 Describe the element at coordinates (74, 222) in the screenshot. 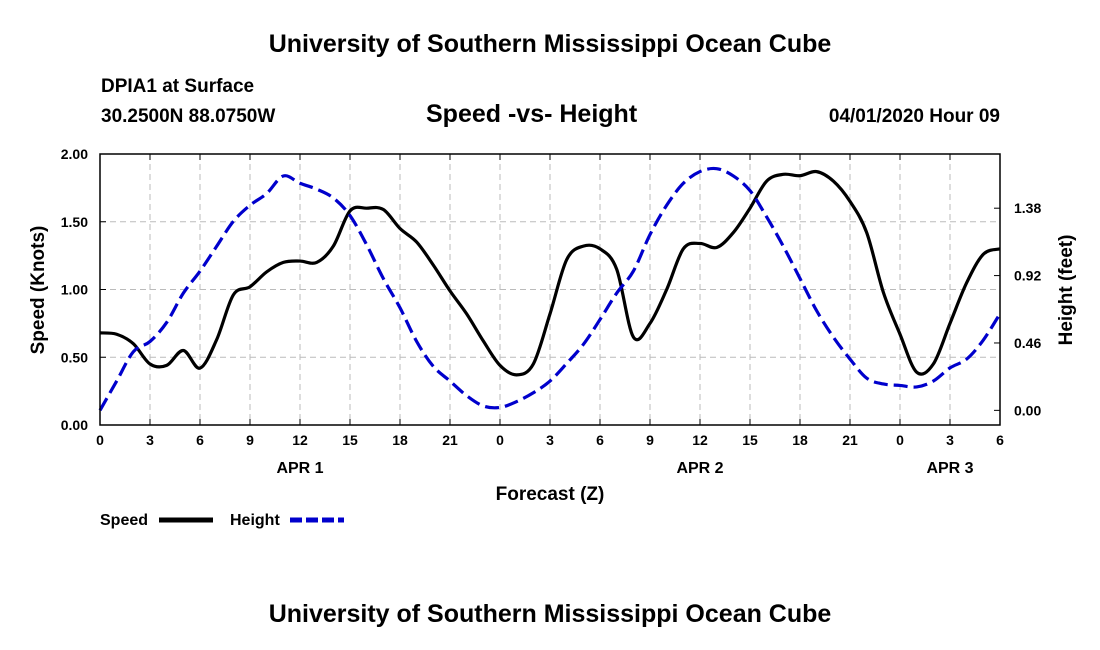

I see `y-tick-label: 1.50` at that location.